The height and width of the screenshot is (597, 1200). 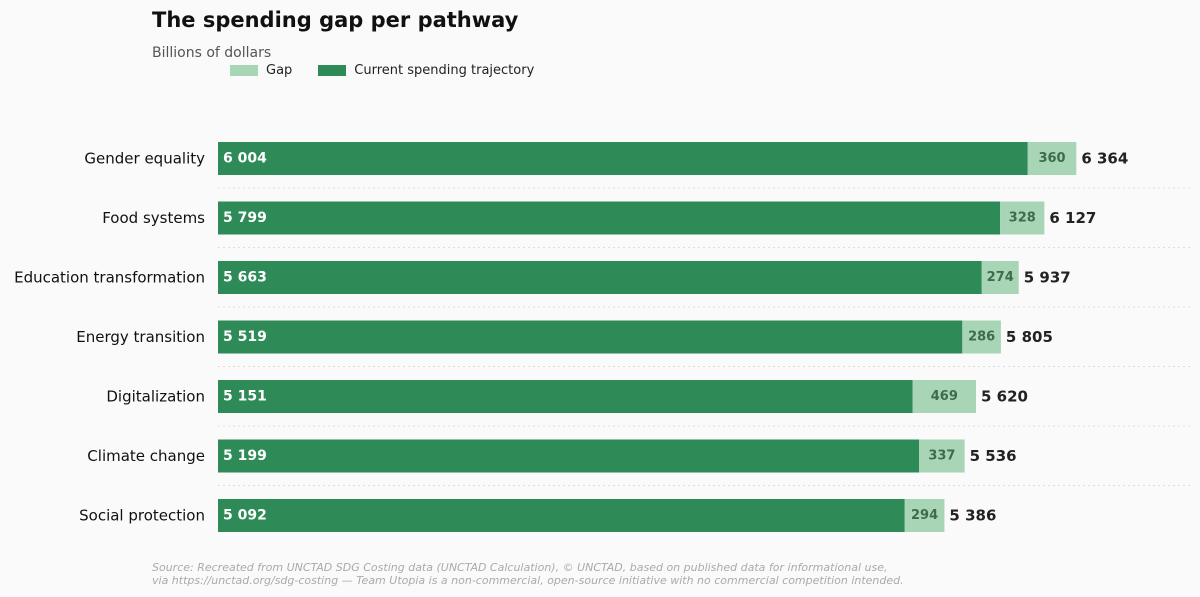 What do you see at coordinates (244, 70) in the screenshot?
I see `legend-swatch-gap` at bounding box center [244, 70].